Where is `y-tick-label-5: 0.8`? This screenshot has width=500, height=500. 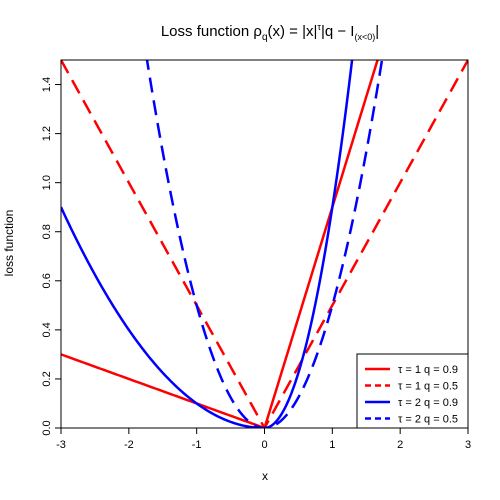 y-tick-label-5: 0.8 is located at coordinates (47, 231).